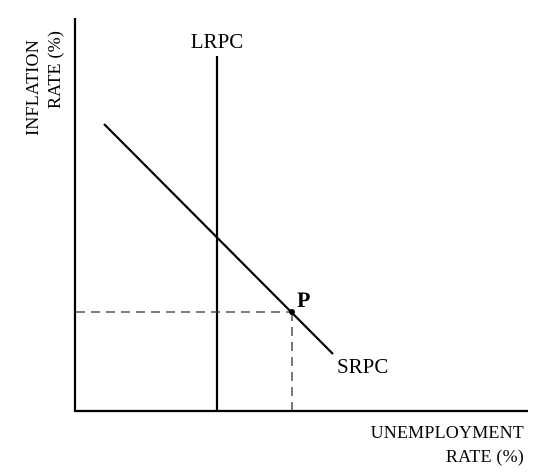 The height and width of the screenshot is (474, 541). I want to click on y-axis-title-line1: INFLATION, so click(32, 88).